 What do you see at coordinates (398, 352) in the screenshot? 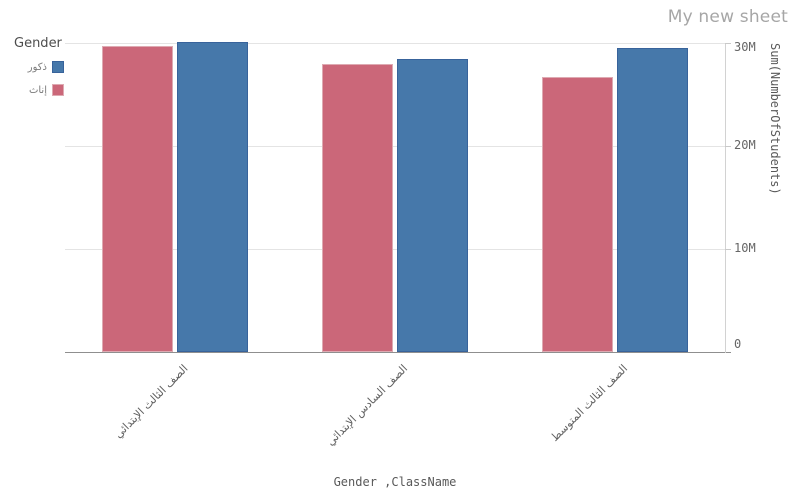
I see `x-axis-line` at bounding box center [398, 352].